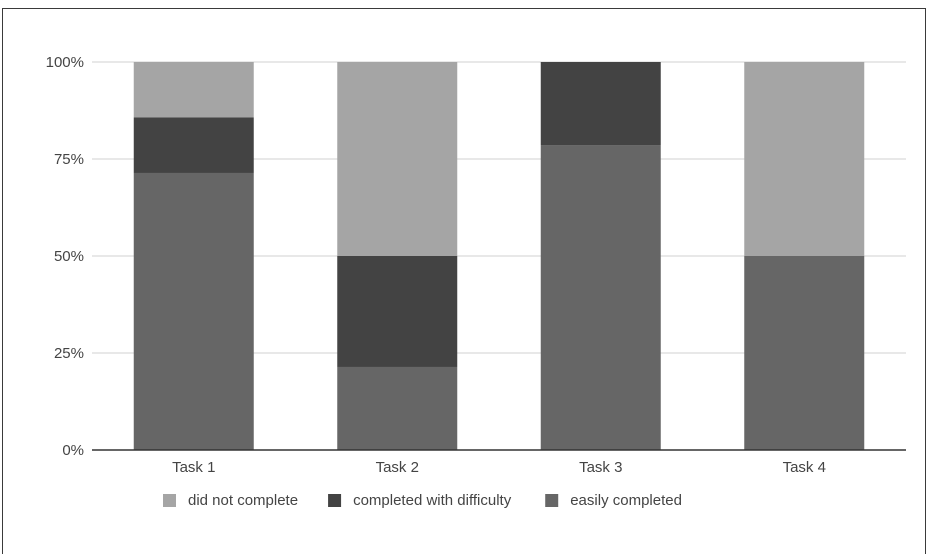 The width and height of the screenshot is (930, 554). I want to click on x-tick-label: Task 3, so click(600, 467).